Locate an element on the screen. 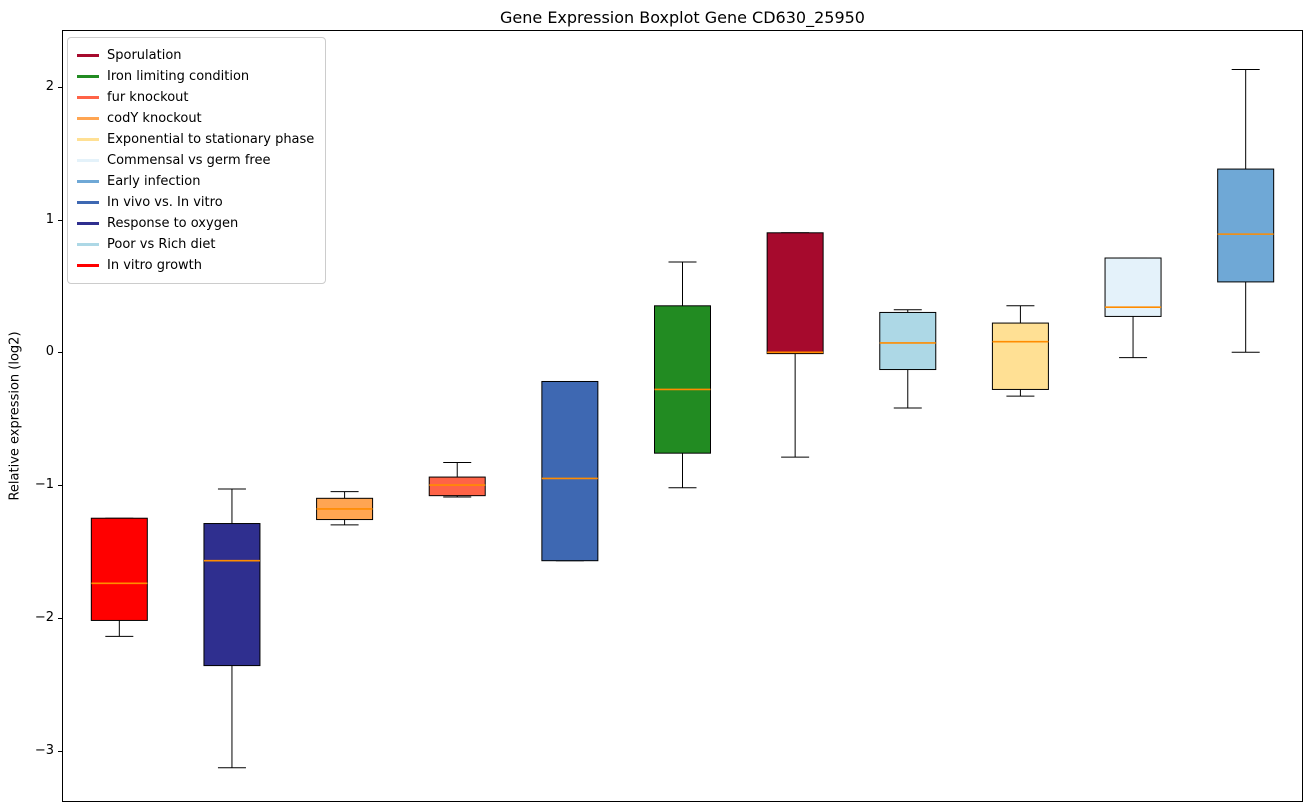 The height and width of the screenshot is (812, 1309). y-tick-label: 0 is located at coordinates (49, 352).